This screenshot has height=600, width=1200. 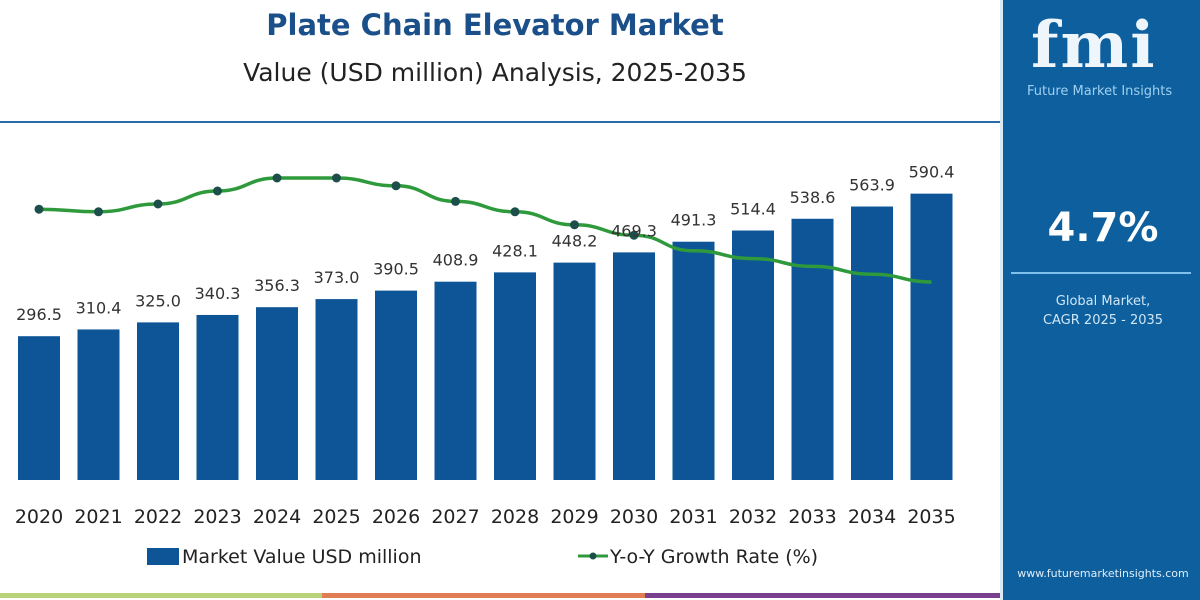 What do you see at coordinates (872, 185) in the screenshot?
I see `data-label-2034: 563.9` at bounding box center [872, 185].